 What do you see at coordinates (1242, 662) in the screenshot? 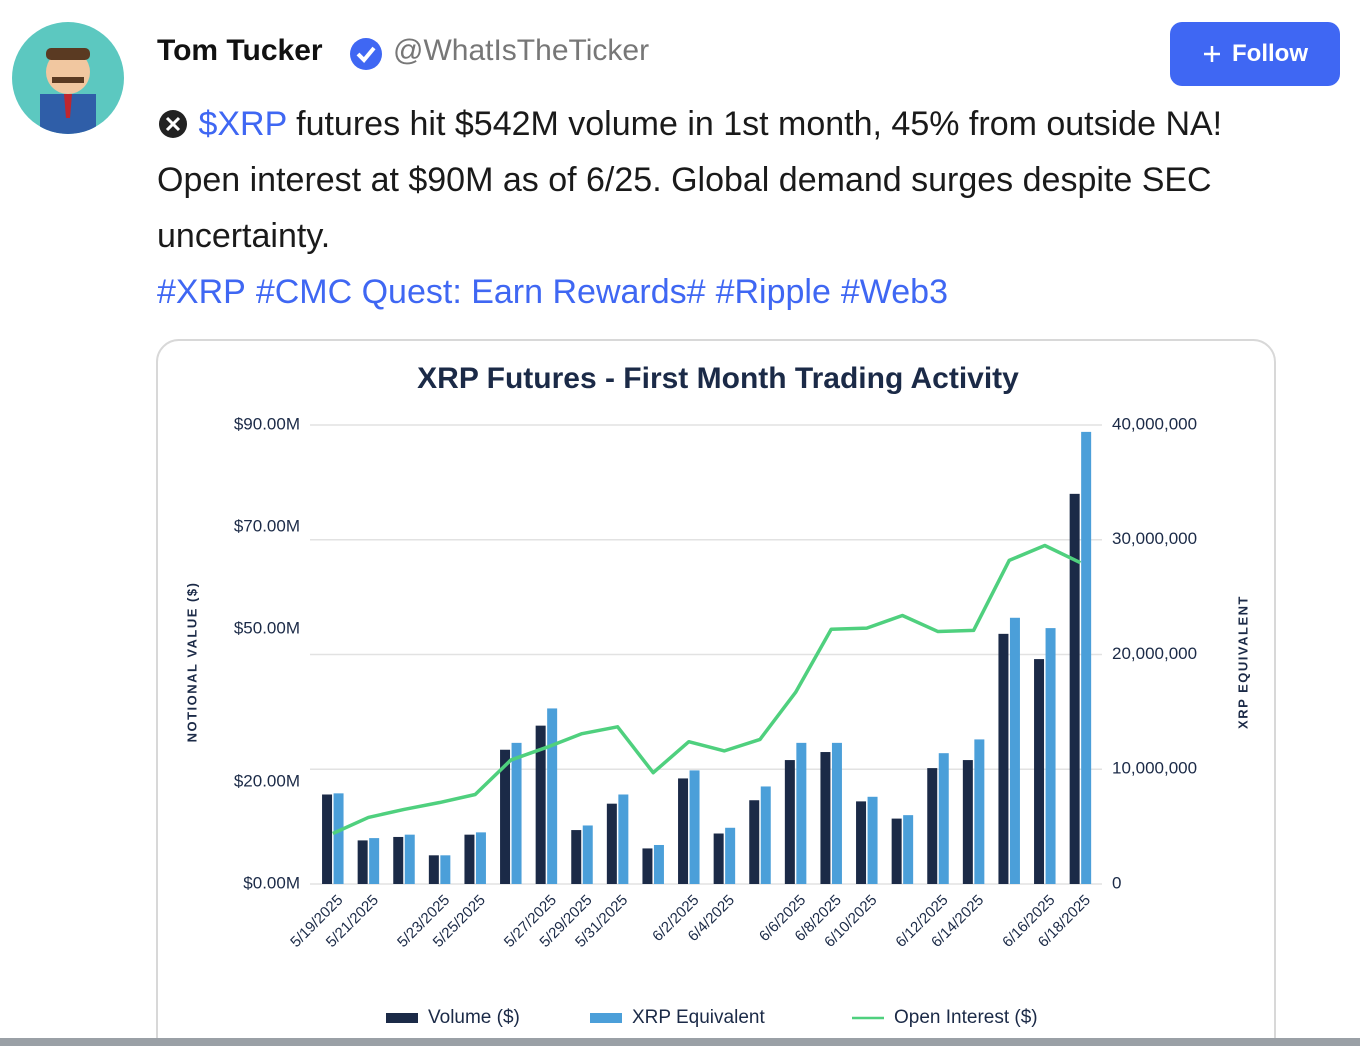
I see `y2-axis-label: XRP EQUIVALENT` at bounding box center [1242, 662].